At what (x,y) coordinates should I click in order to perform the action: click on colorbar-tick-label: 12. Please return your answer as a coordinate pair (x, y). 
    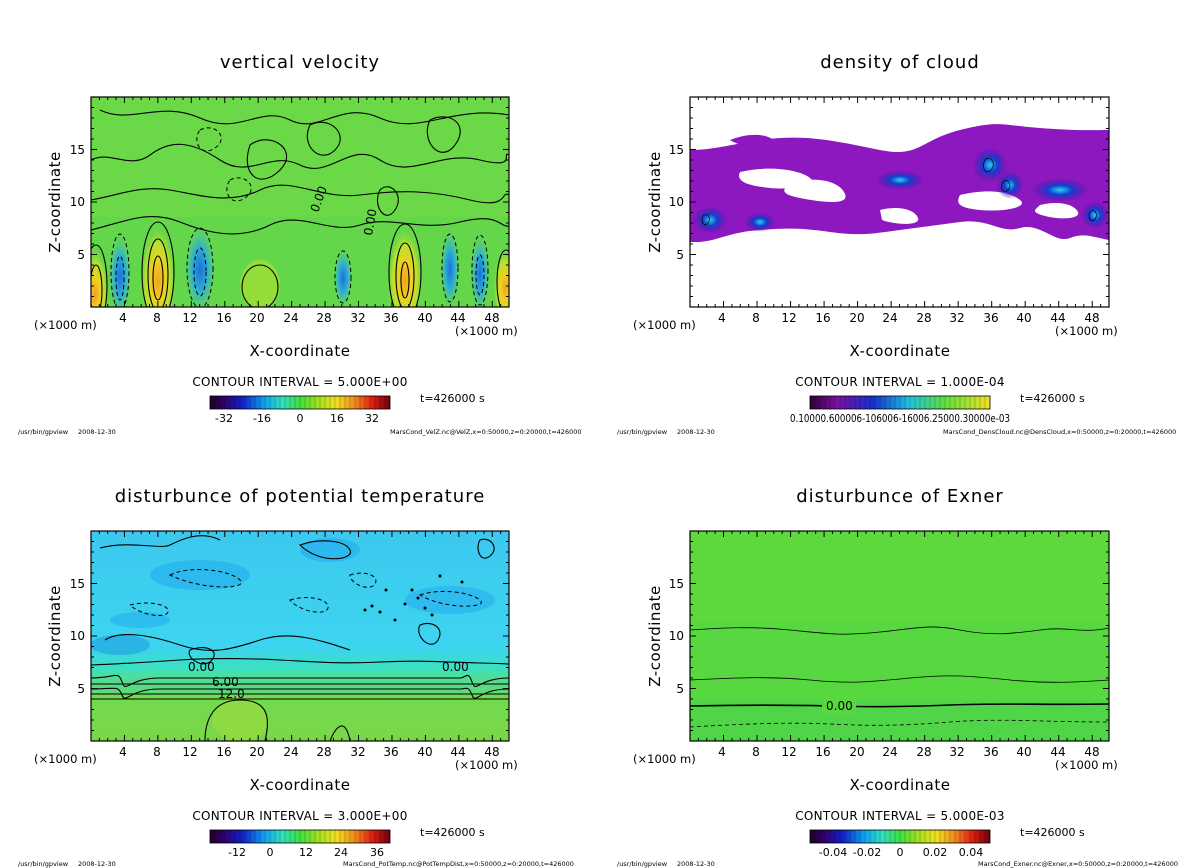
    Looking at the image, I should click on (306, 852).